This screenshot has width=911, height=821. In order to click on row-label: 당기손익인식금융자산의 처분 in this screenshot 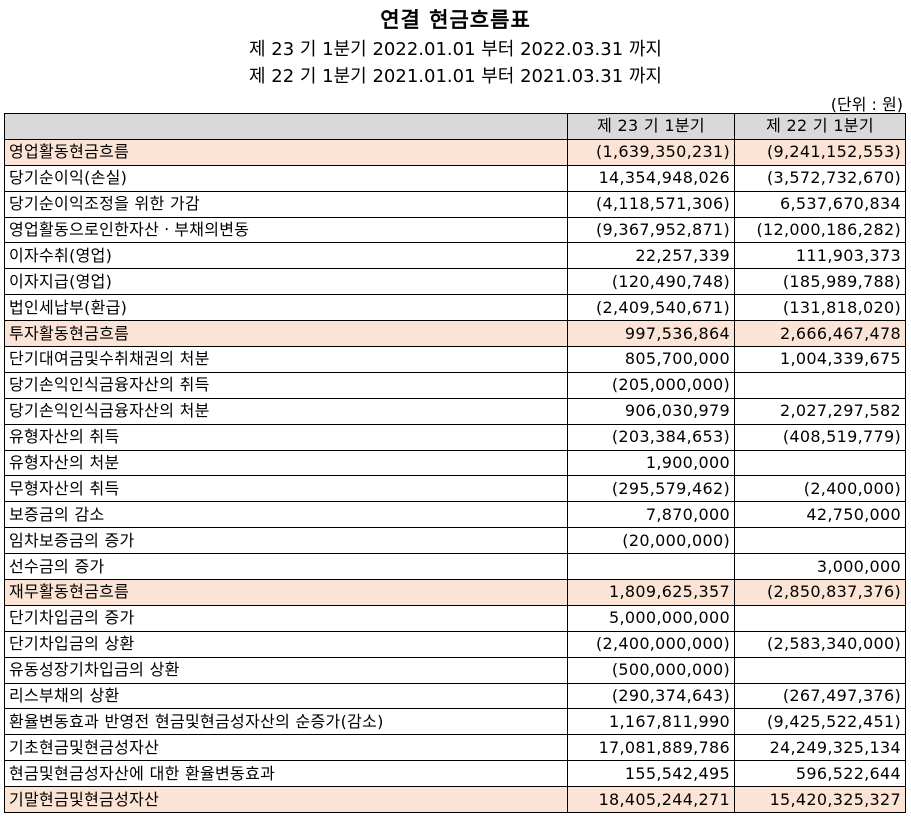, I will do `click(286, 411)`.